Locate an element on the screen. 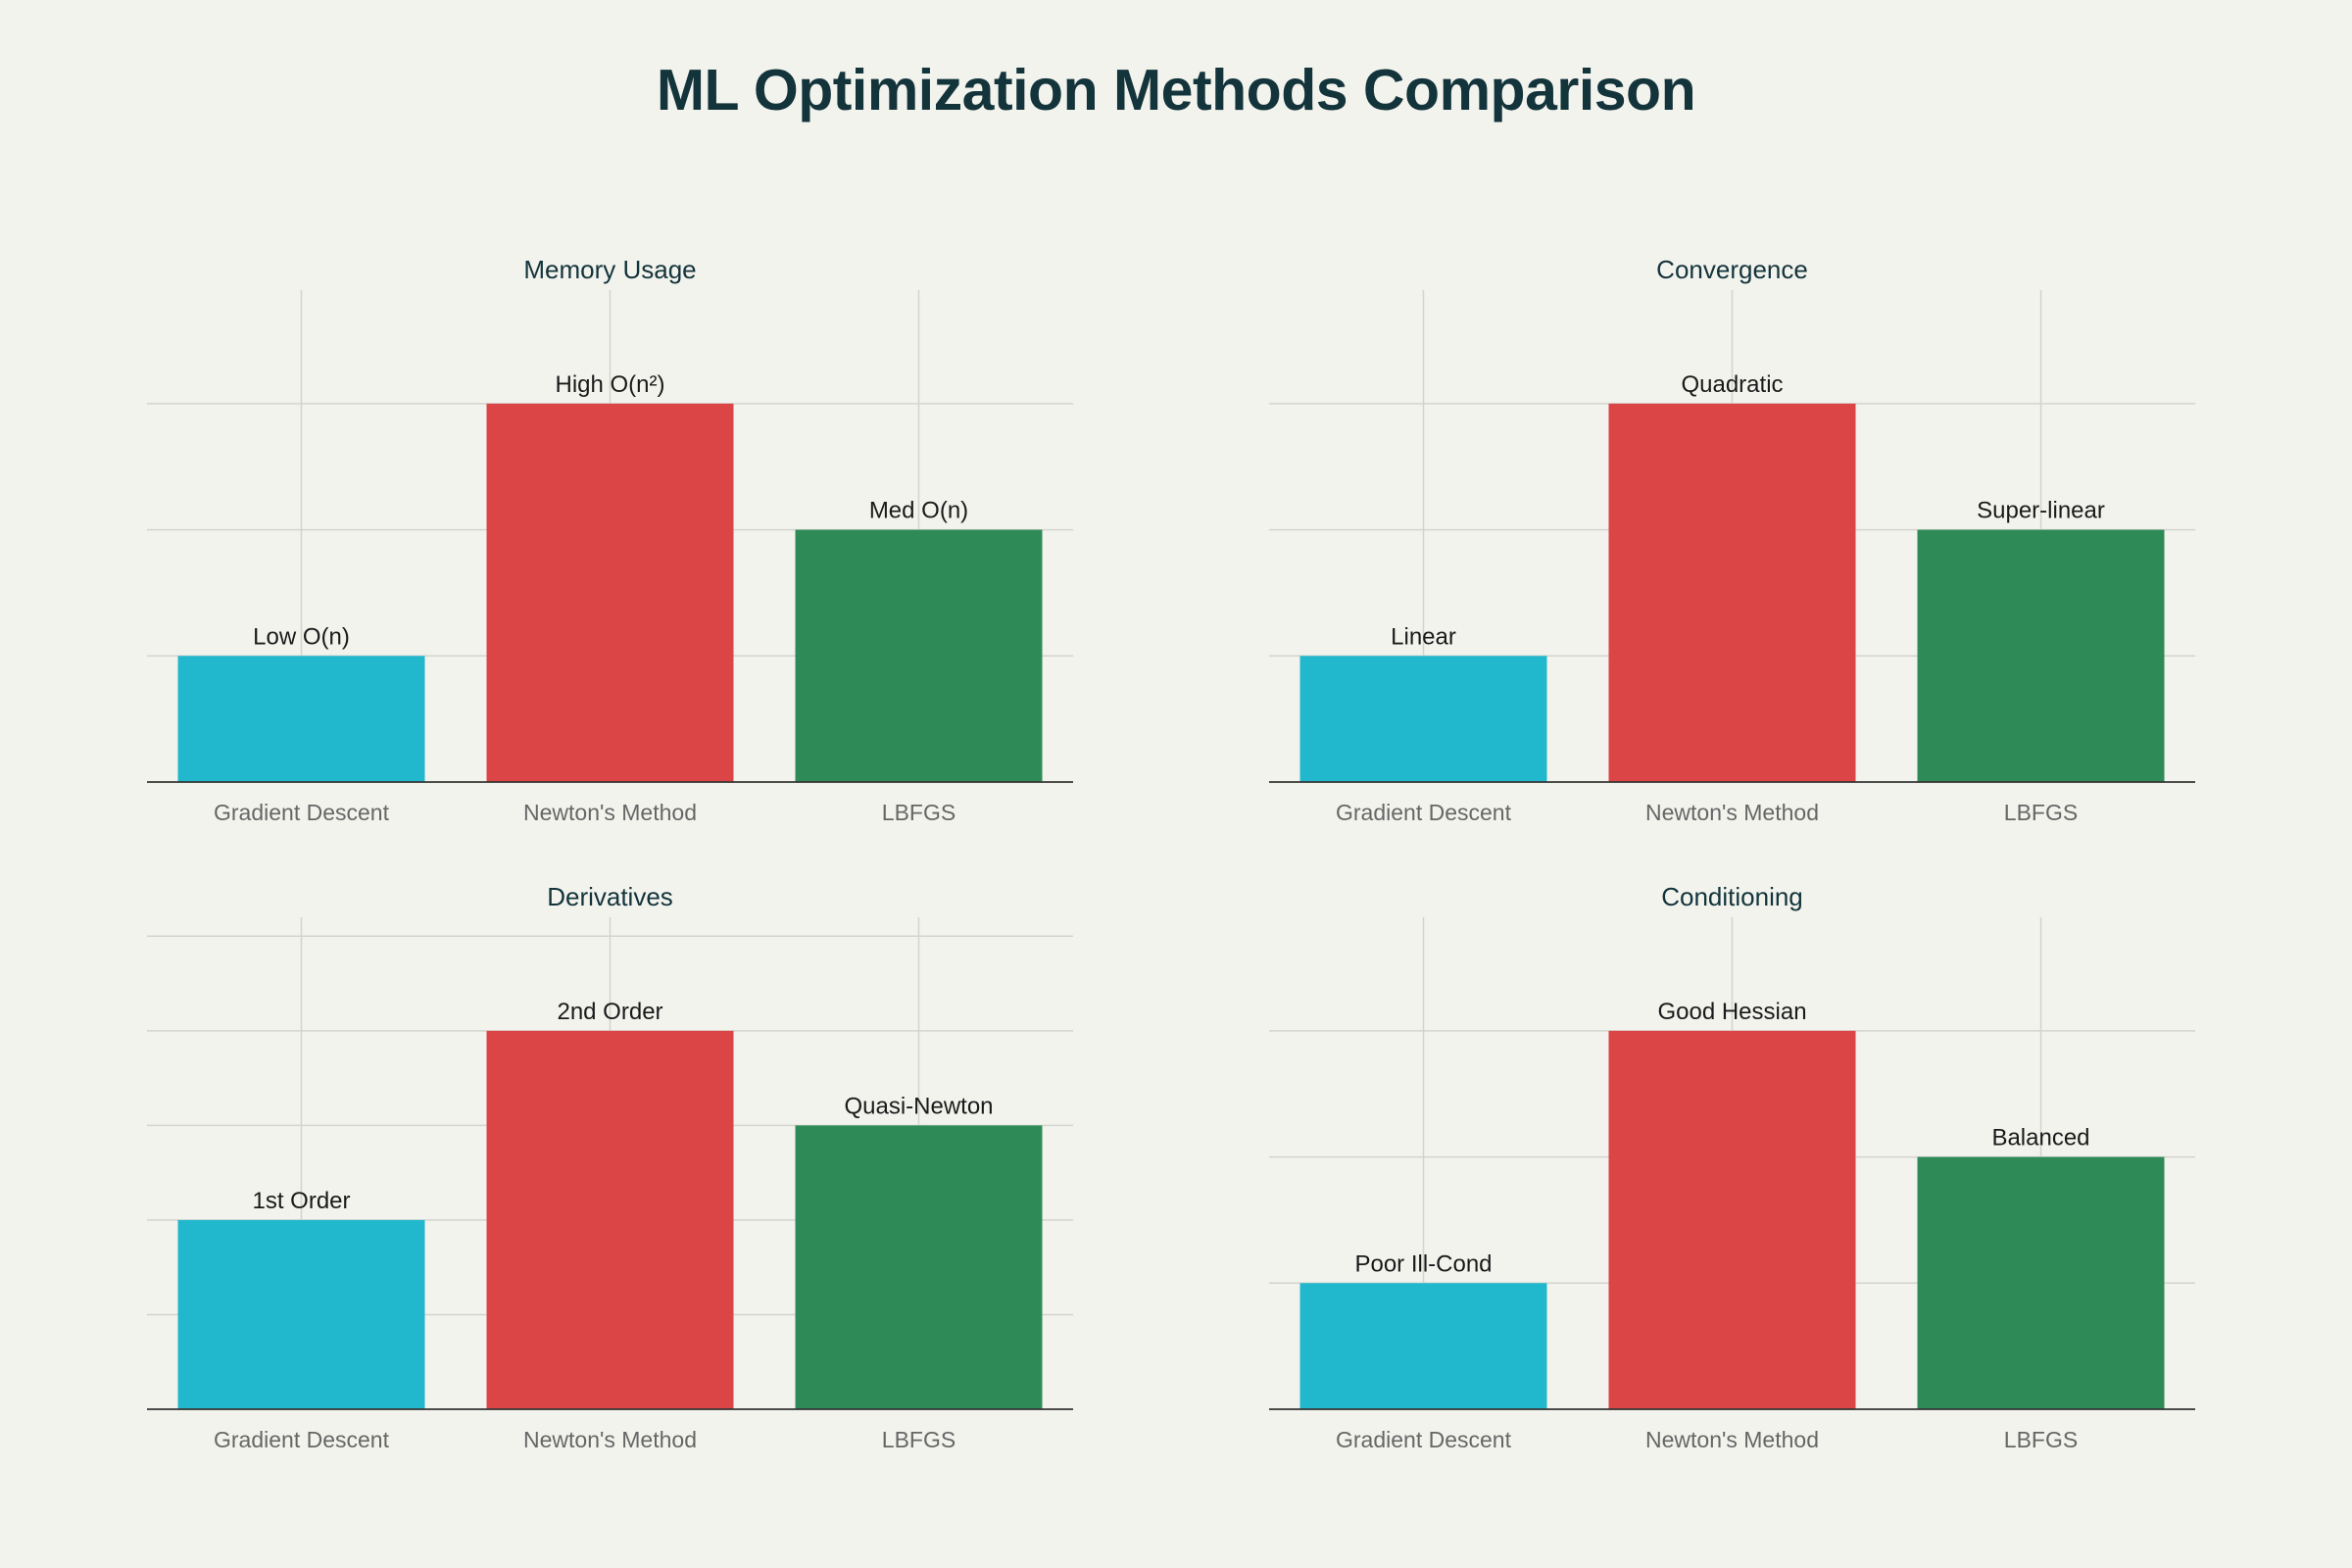 The width and height of the screenshot is (2352, 1568). data-label: Good Hessian is located at coordinates (1731, 1012).